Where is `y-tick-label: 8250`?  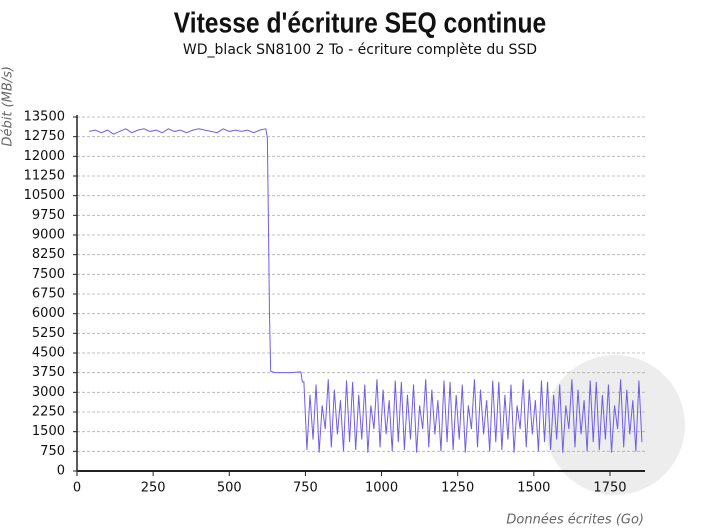
y-tick-label: 8250 is located at coordinates (48, 254).